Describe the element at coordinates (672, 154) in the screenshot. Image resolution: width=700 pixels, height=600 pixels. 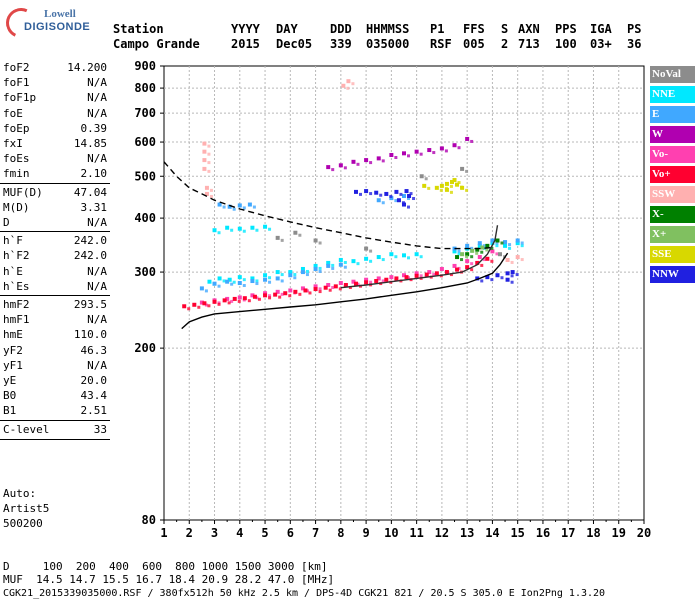
I see `legend-item-vo-: Vo-` at that location.